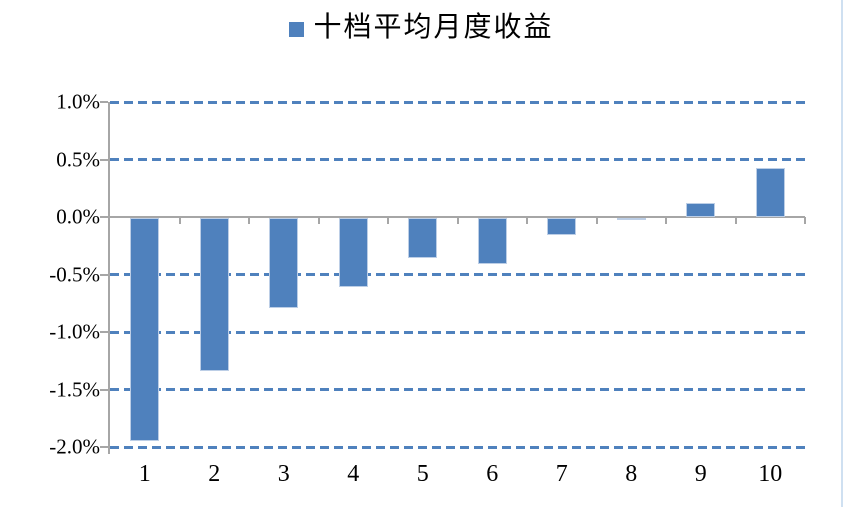 The height and width of the screenshot is (507, 843). What do you see at coordinates (74, 446) in the screenshot?
I see `y-axis-tick-label: -2.0%` at bounding box center [74, 446].